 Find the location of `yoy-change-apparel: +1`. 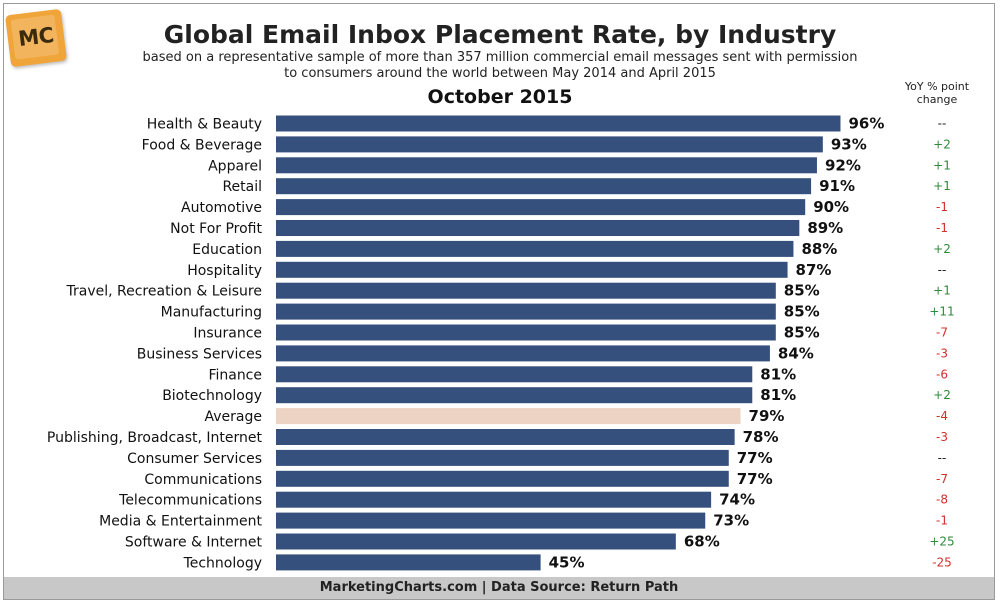

yoy-change-apparel: +1 is located at coordinates (942, 165).